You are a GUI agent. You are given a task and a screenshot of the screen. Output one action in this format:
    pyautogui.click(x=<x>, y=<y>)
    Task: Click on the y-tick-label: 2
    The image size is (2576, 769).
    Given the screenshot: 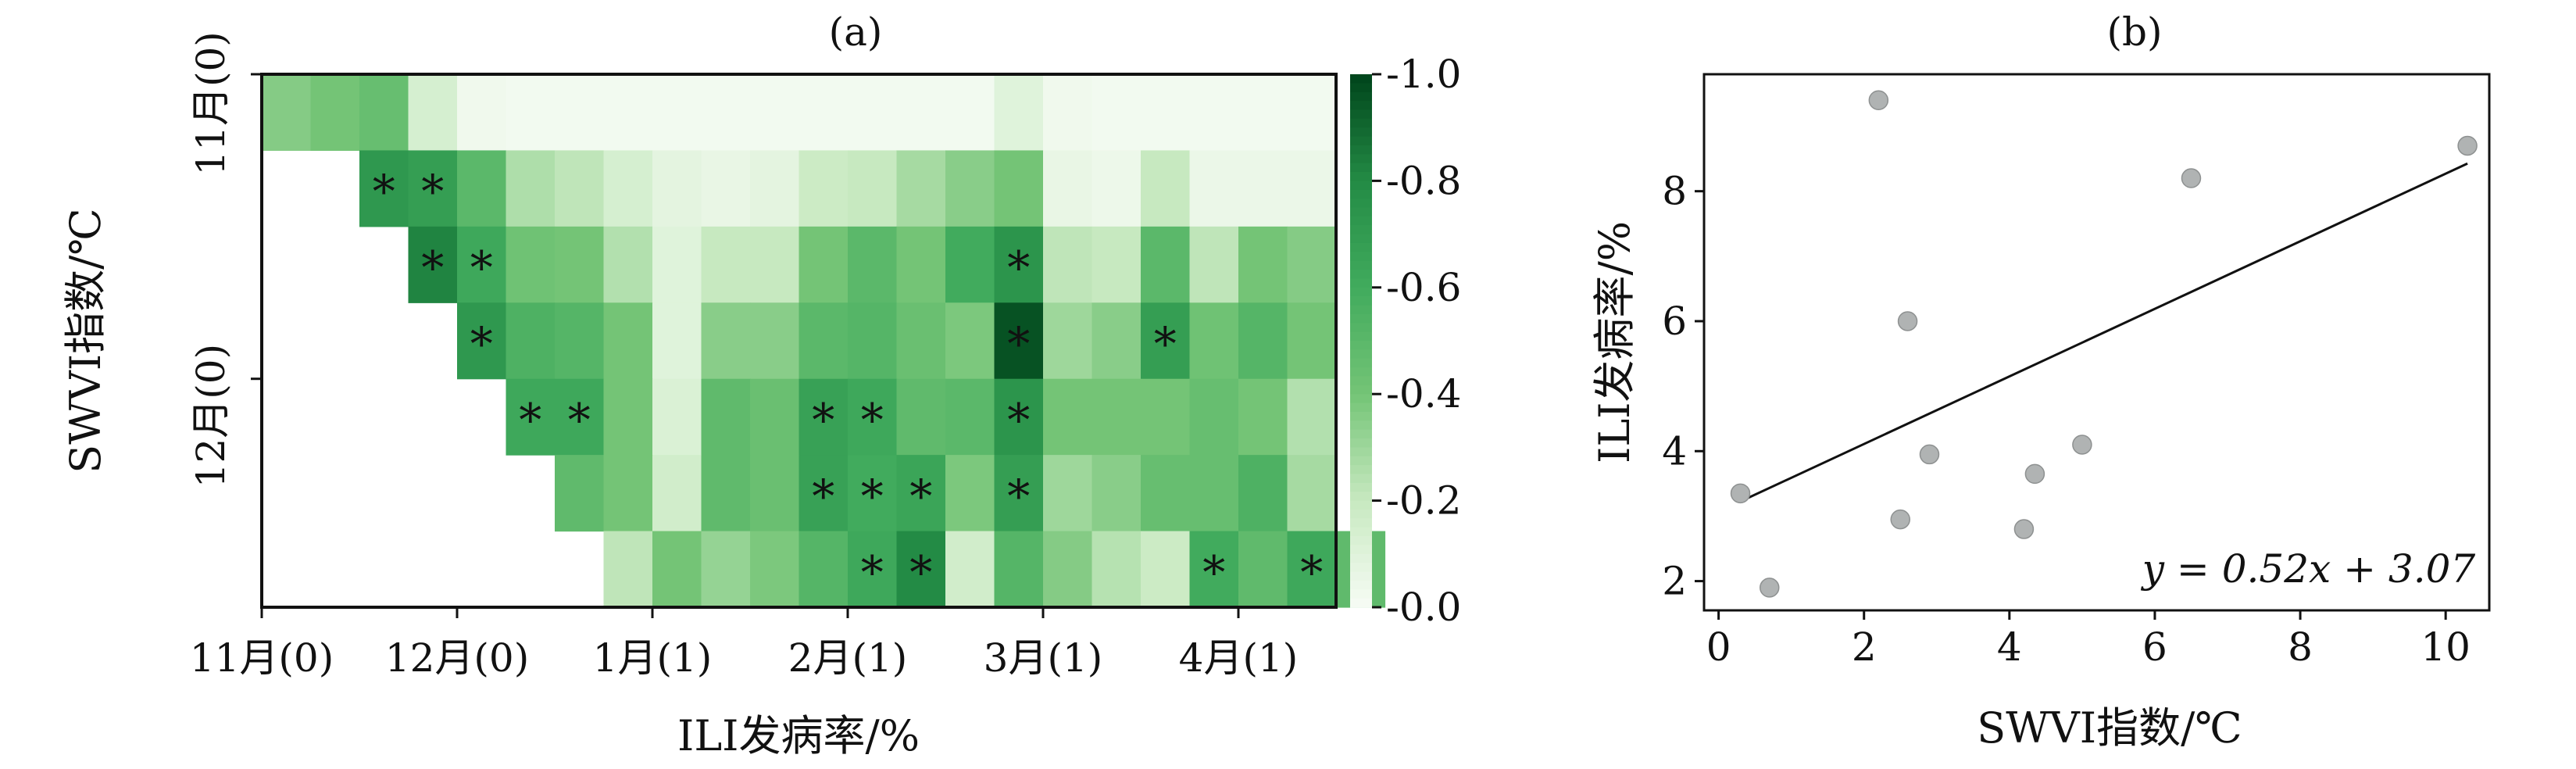 What is the action you would take?
    pyautogui.click(x=1675, y=581)
    